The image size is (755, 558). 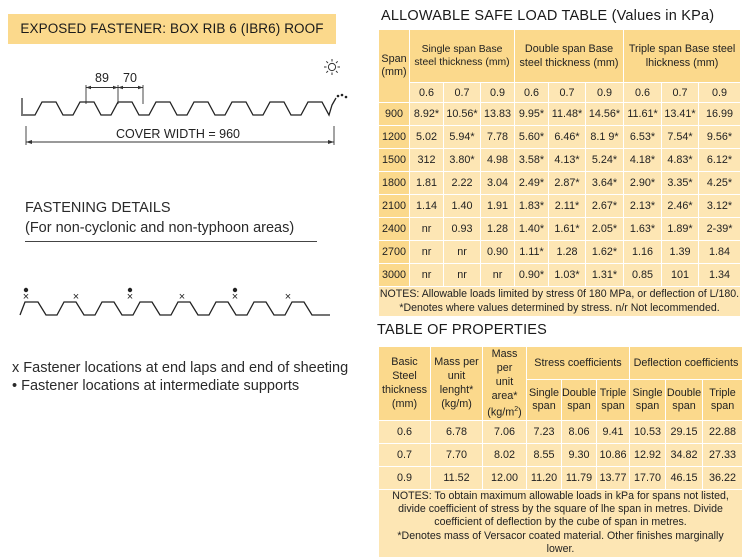 What do you see at coordinates (683, 56) in the screenshot?
I see `triple-span-header: Triple span Base steel lhickness (mm)` at bounding box center [683, 56].